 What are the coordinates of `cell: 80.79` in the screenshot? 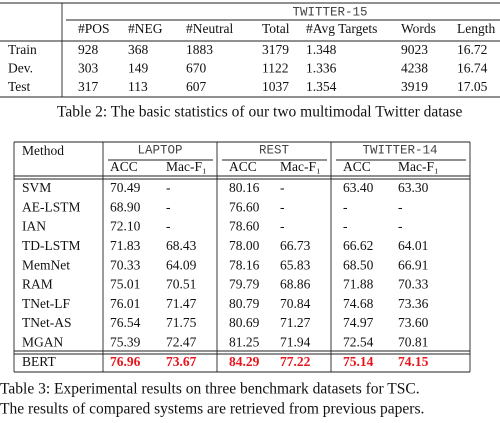 It's located at (244, 303).